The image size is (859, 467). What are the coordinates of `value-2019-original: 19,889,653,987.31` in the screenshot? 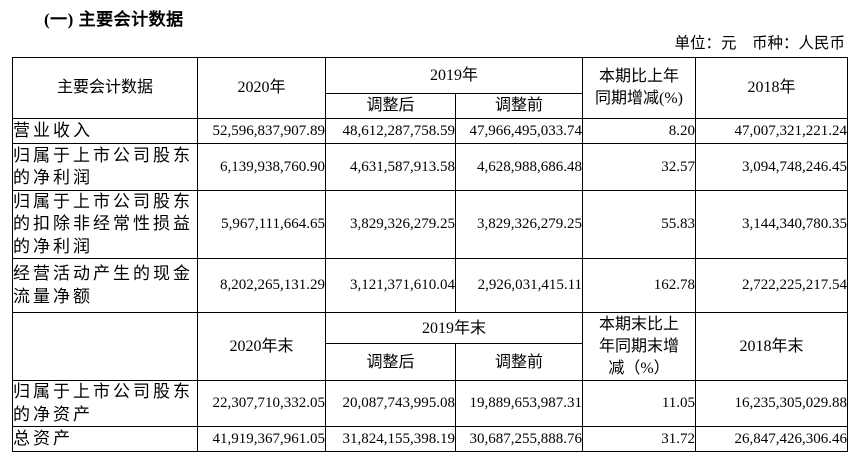 It's located at (519, 404).